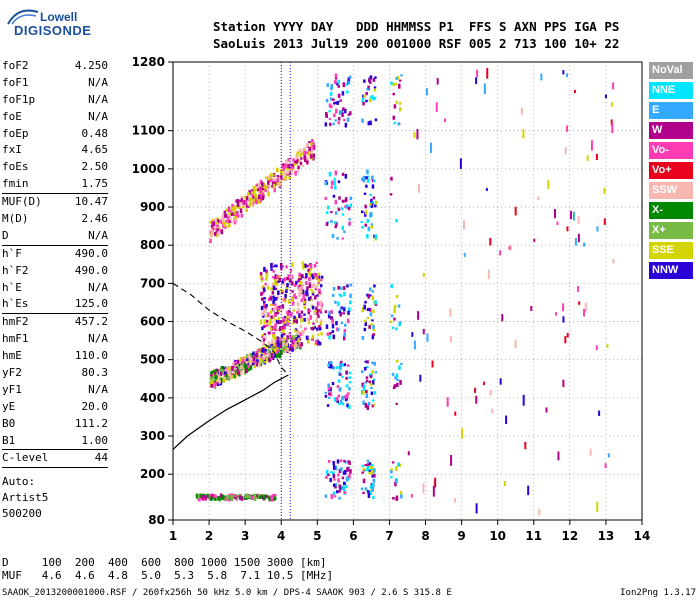 The image size is (700, 600). Describe the element at coordinates (55, 288) in the screenshot. I see `param-row: h`E N/A` at that location.